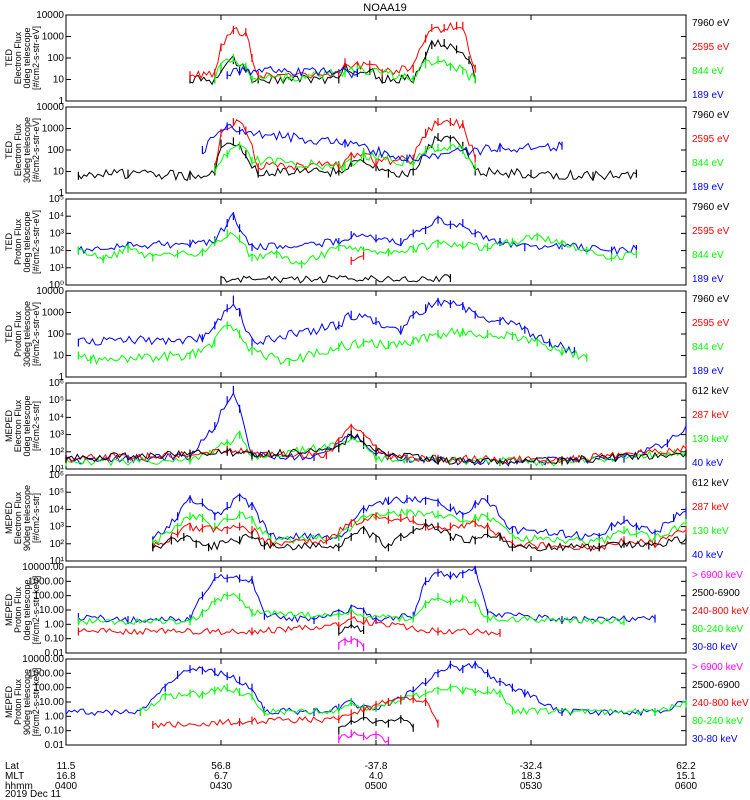  Describe the element at coordinates (351, 644) in the screenshot. I see `series-magenta` at that location.